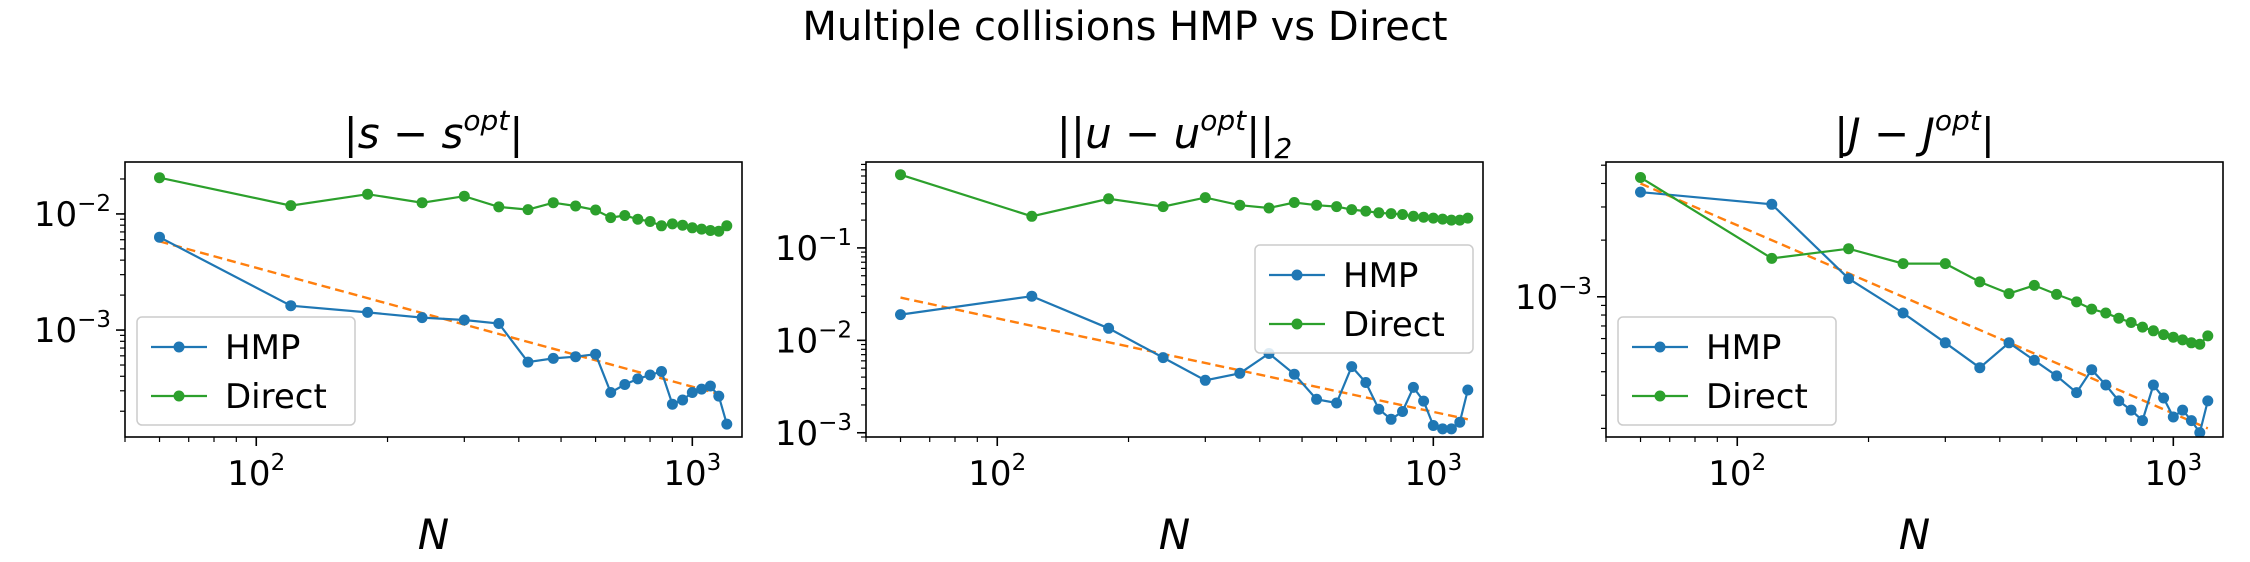 The height and width of the screenshot is (562, 2250). Describe the element at coordinates (1128, 133) in the screenshot. I see `subplot-title-main: ||u − u` at that location.